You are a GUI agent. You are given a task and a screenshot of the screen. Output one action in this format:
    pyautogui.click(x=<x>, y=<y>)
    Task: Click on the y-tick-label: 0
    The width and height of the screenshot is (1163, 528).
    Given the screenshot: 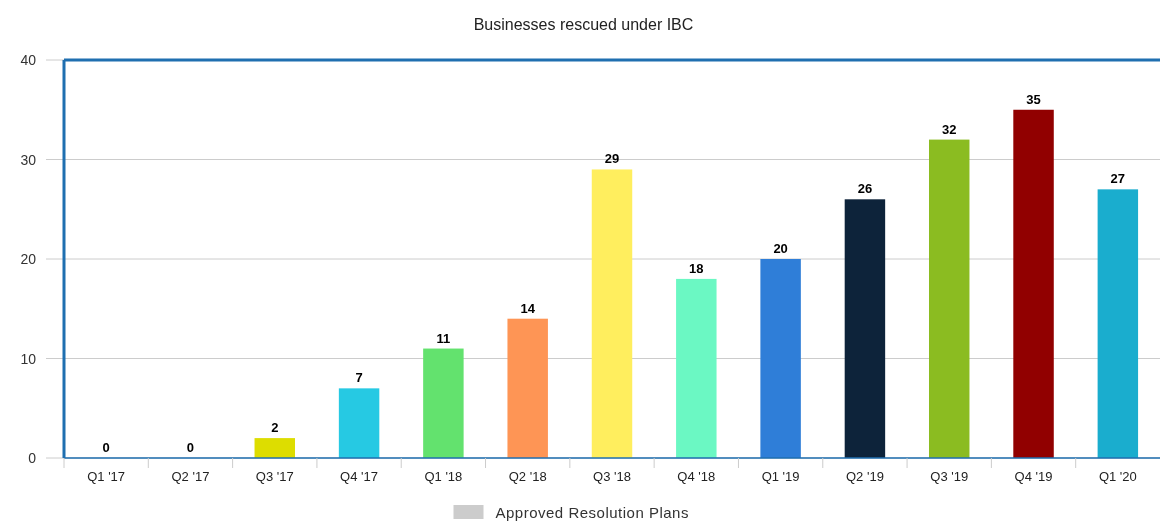 What is the action you would take?
    pyautogui.click(x=32, y=458)
    